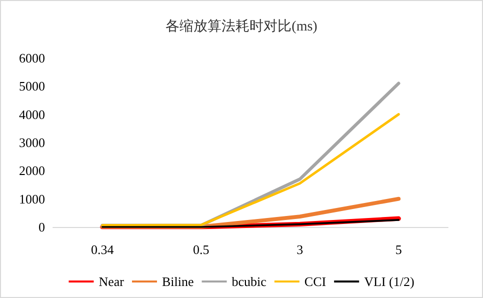  Describe the element at coordinates (111, 281) in the screenshot. I see `legend-label: Near` at that location.